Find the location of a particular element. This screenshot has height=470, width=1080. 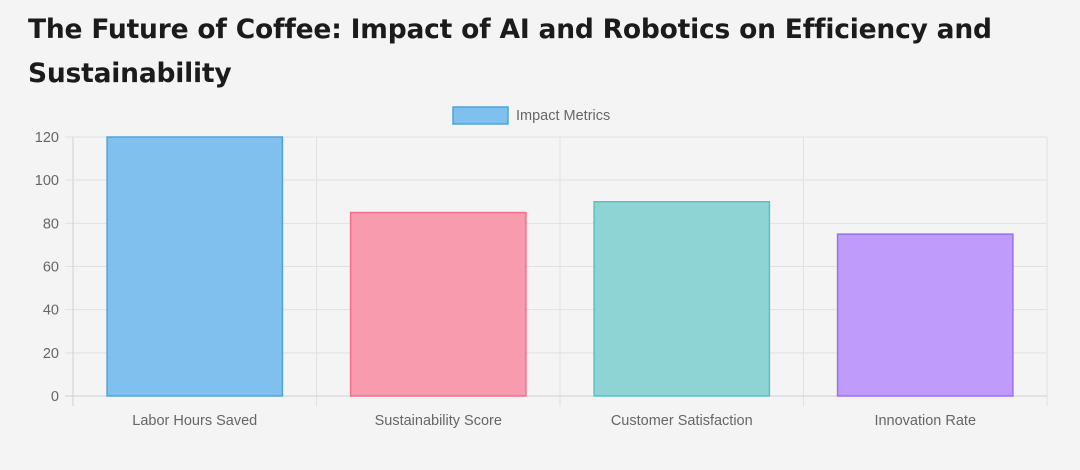

legend: Impact Metrics is located at coordinates (531, 115).